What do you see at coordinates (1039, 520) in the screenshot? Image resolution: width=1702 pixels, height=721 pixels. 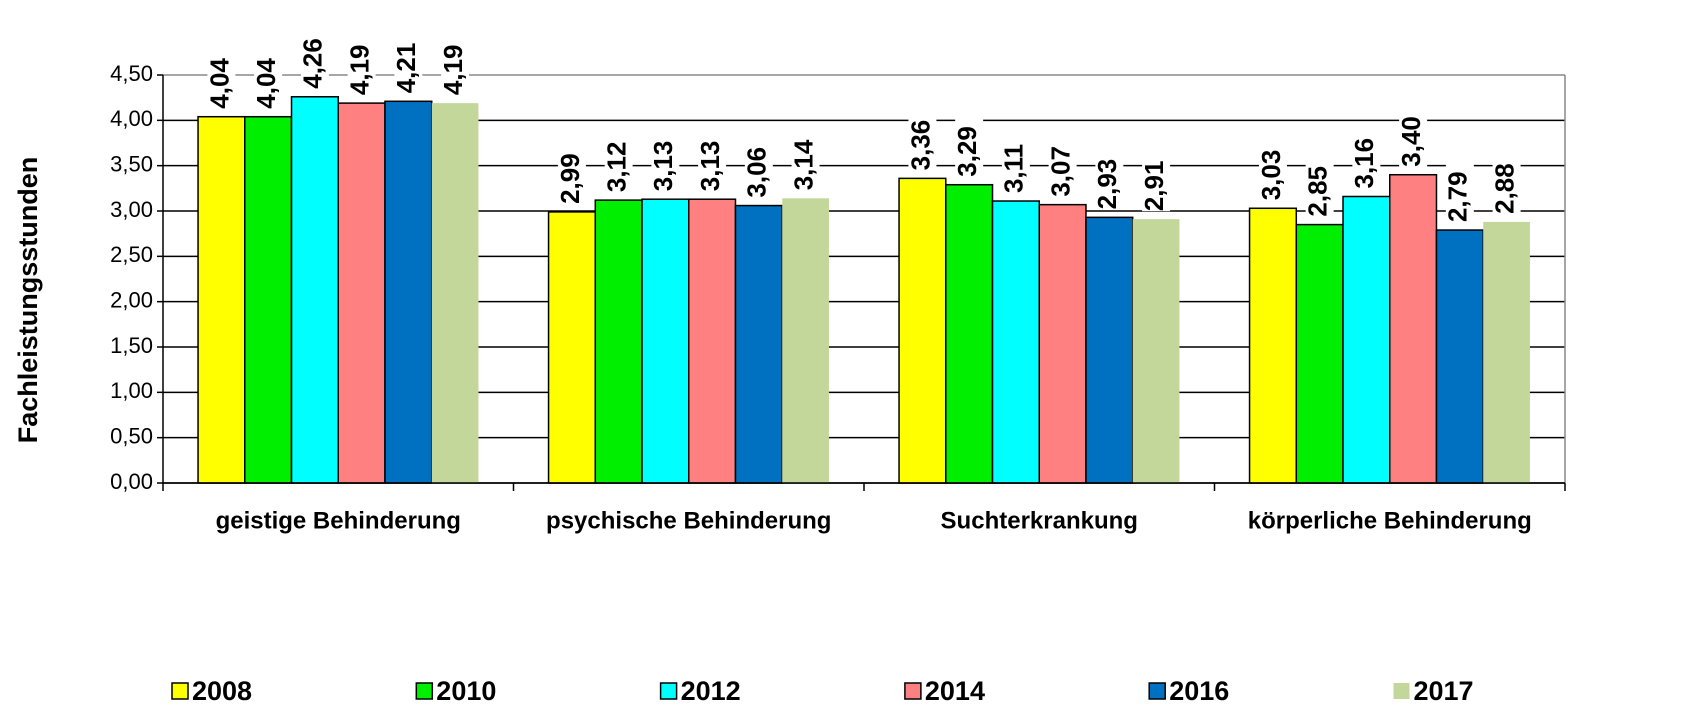 I see `x-tick-label: Suchterkrankung` at bounding box center [1039, 520].